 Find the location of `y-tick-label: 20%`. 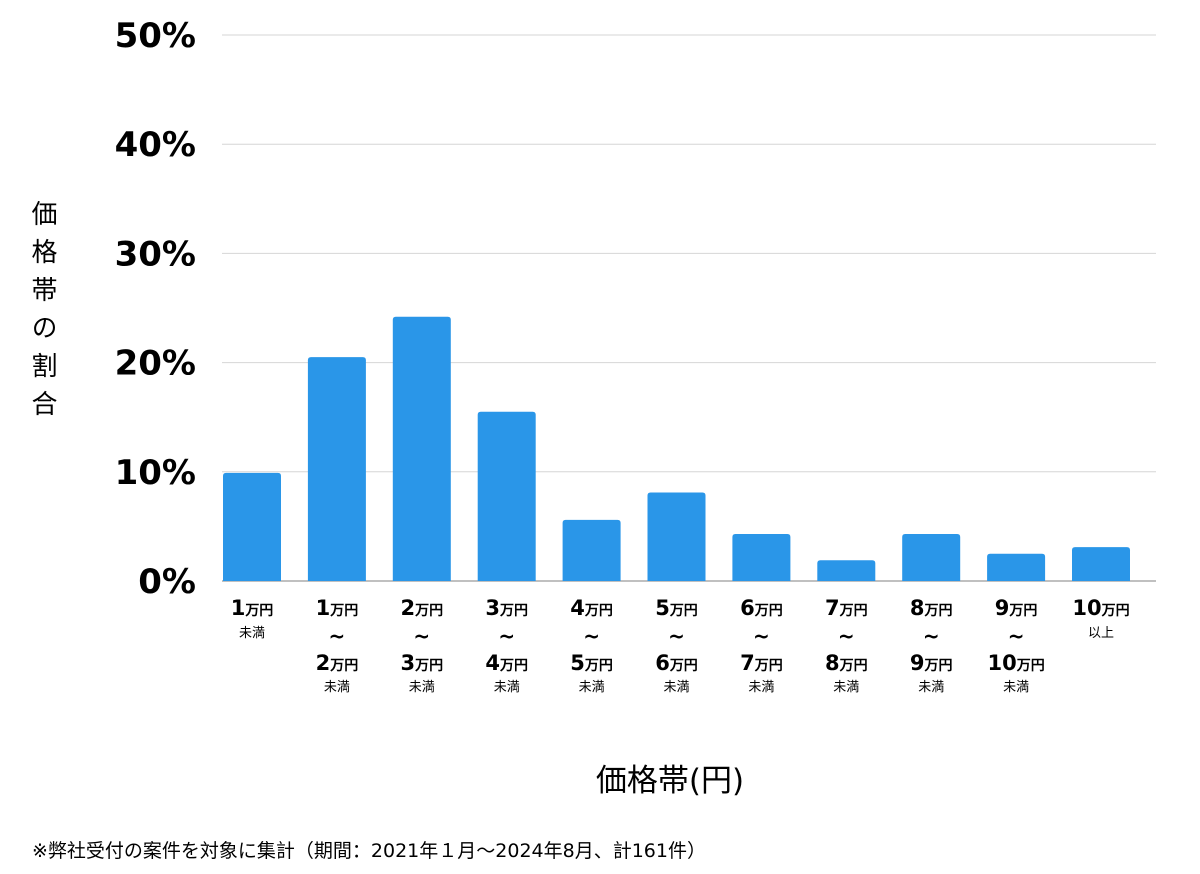

y-tick-label: 20% is located at coordinates (155, 364).